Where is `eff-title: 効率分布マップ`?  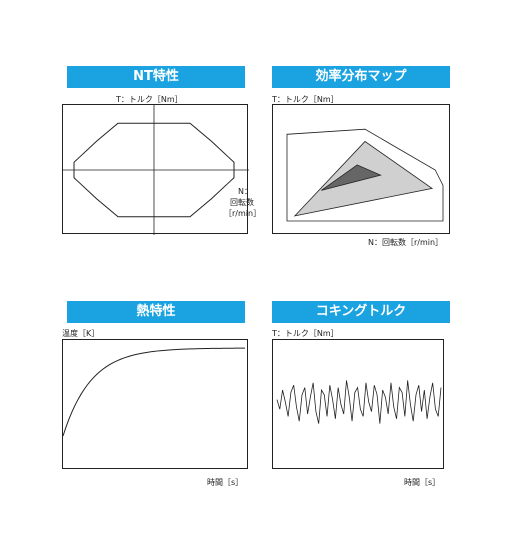 eff-title: 効率分布マップ is located at coordinates (361, 77).